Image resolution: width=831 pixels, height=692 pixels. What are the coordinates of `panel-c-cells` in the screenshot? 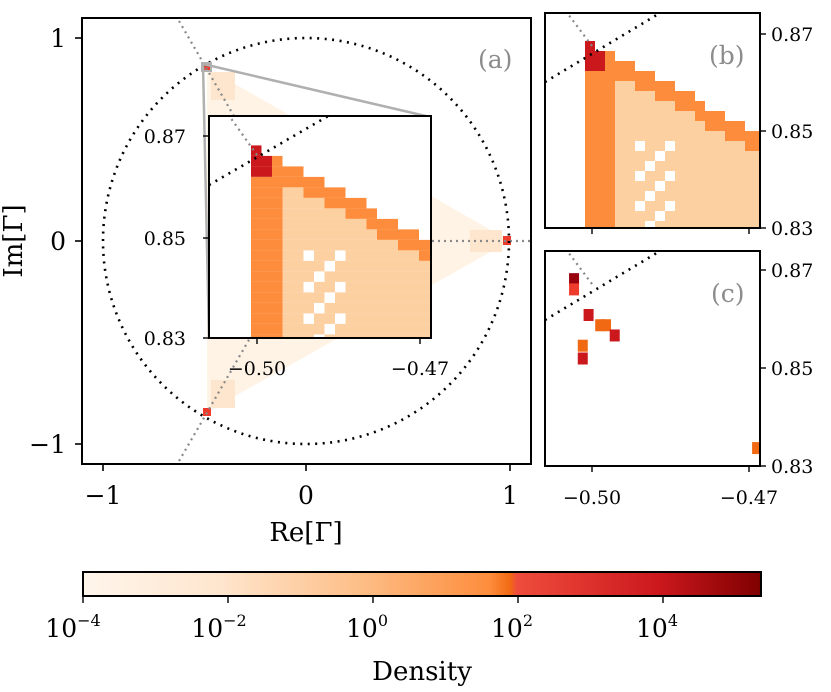 It's located at (664, 364).